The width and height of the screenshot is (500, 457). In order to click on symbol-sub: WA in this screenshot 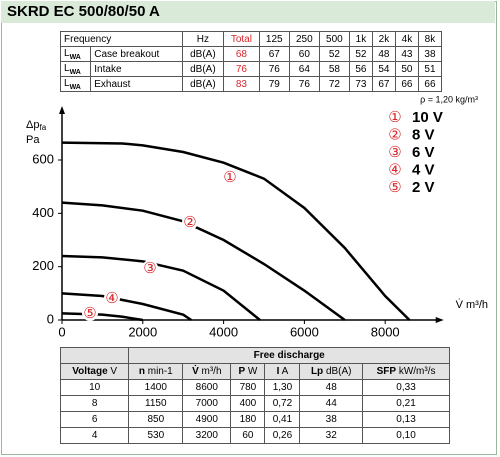, I will do `click(75, 57)`.